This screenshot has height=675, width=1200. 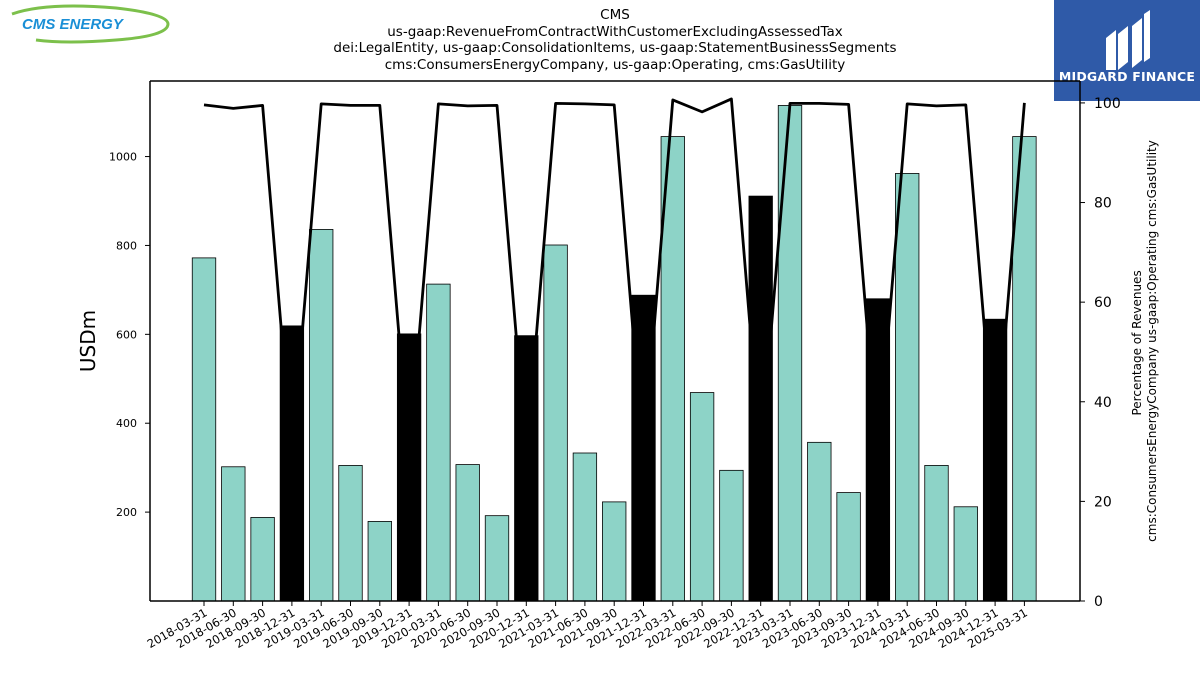 I want to click on y2-tick-label: 40, so click(x=1103, y=403).